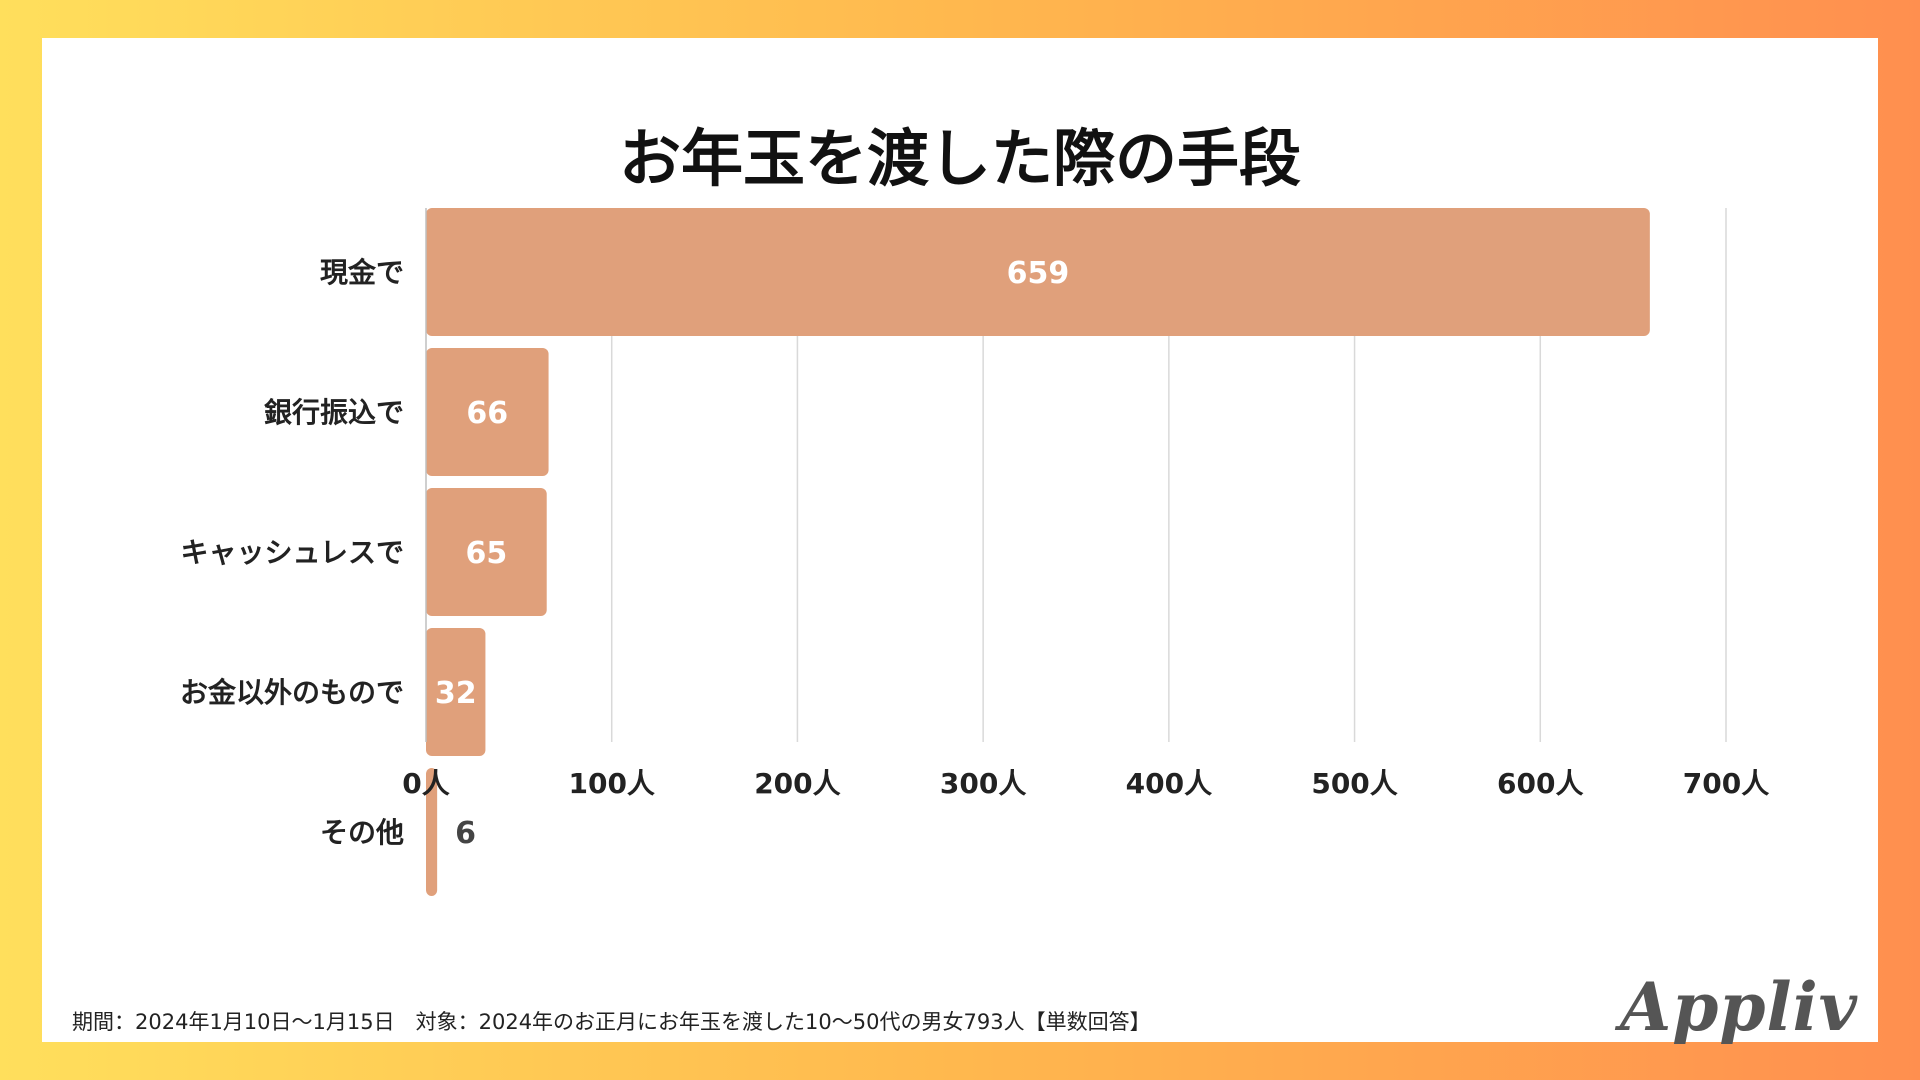 This screenshot has height=1080, width=1920. I want to click on data-label: 66, so click(487, 413).